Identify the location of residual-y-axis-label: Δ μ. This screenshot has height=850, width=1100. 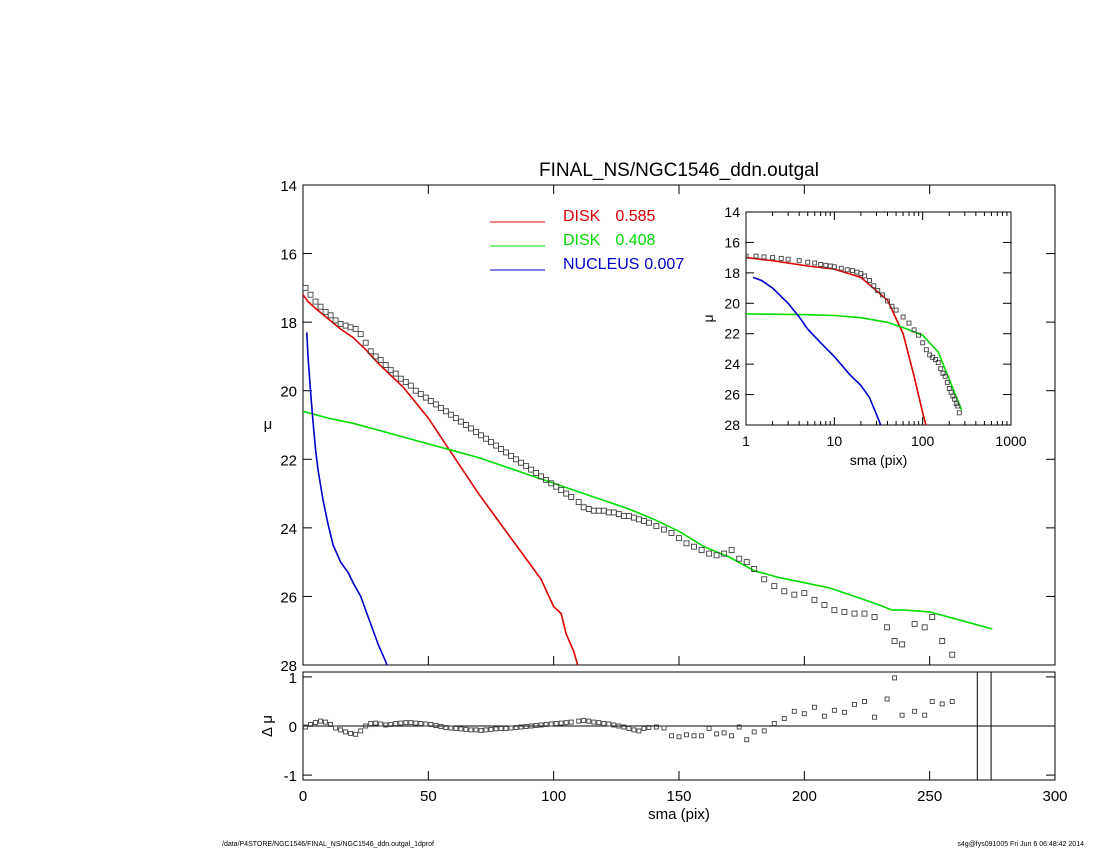
(267, 726).